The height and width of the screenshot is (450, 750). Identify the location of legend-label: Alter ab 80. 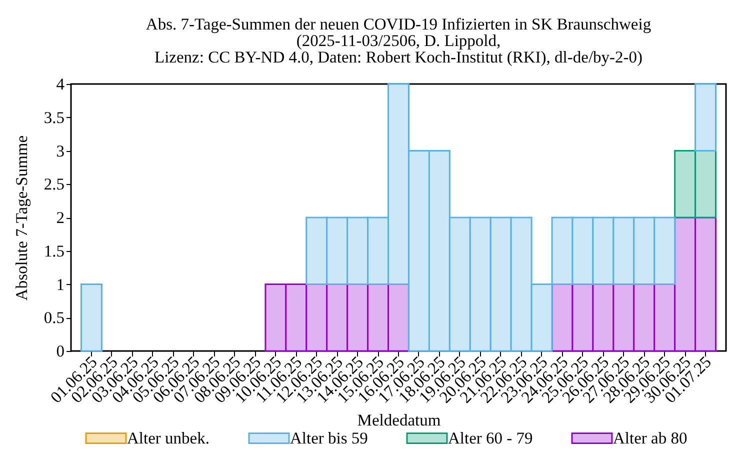
(650, 438).